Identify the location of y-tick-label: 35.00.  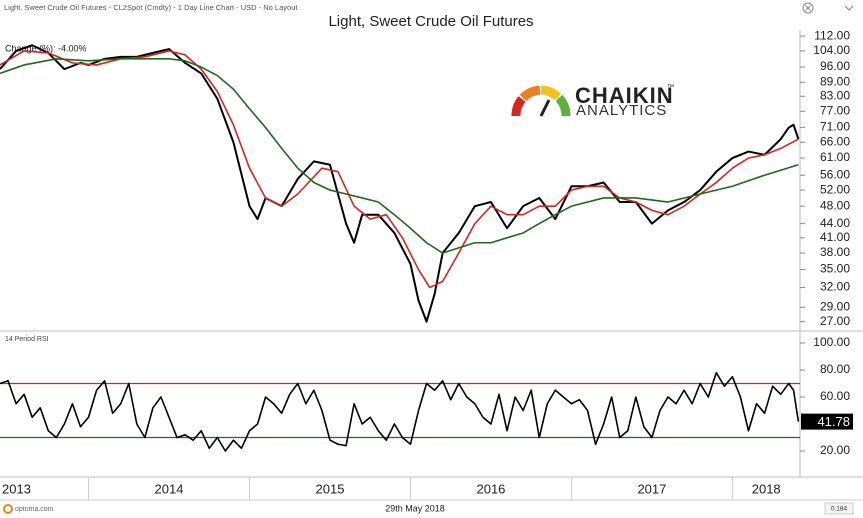
(835, 269).